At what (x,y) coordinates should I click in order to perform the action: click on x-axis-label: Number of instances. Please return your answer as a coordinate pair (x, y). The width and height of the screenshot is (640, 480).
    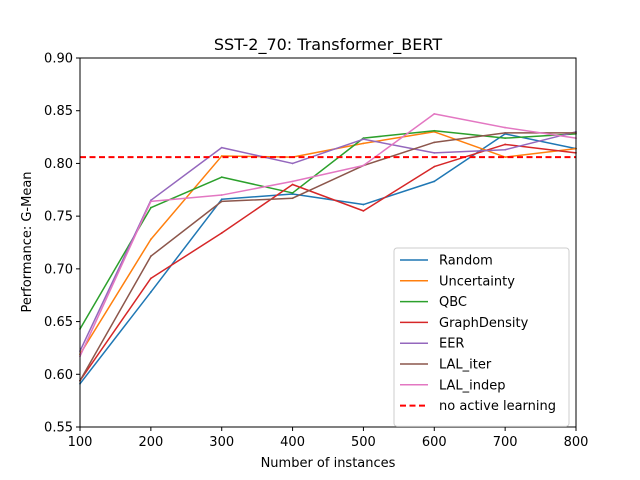
    Looking at the image, I should click on (328, 463).